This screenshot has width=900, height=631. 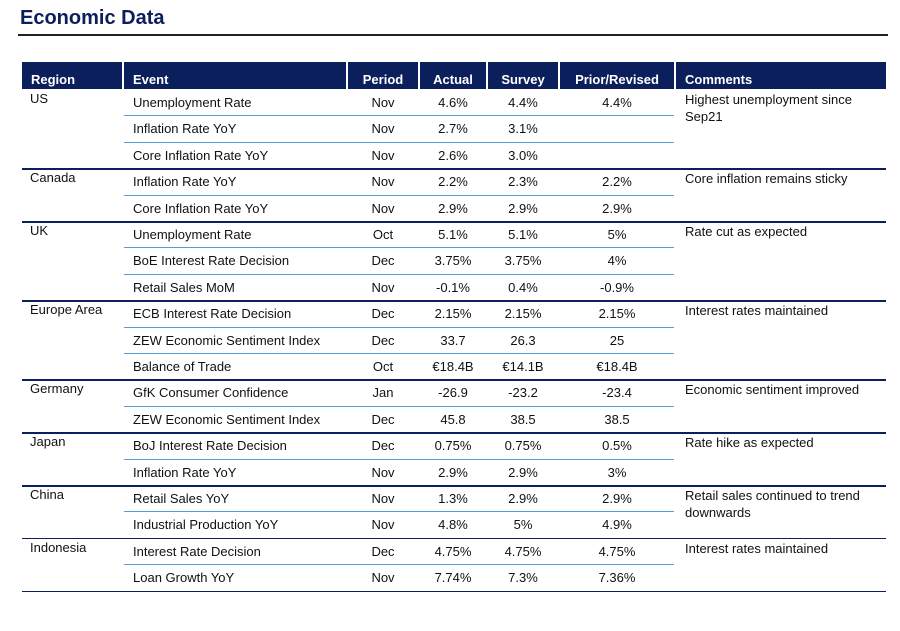 What do you see at coordinates (772, 390) in the screenshot?
I see `comment: Economic sentiment improved` at bounding box center [772, 390].